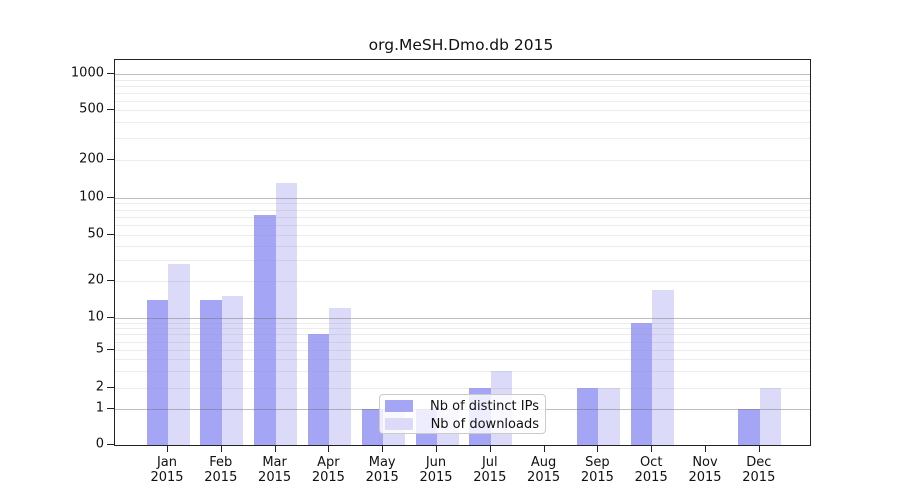 Image resolution: width=900 pixels, height=500 pixels. I want to click on legend-label-downloads: Nb of downloads, so click(484, 424).